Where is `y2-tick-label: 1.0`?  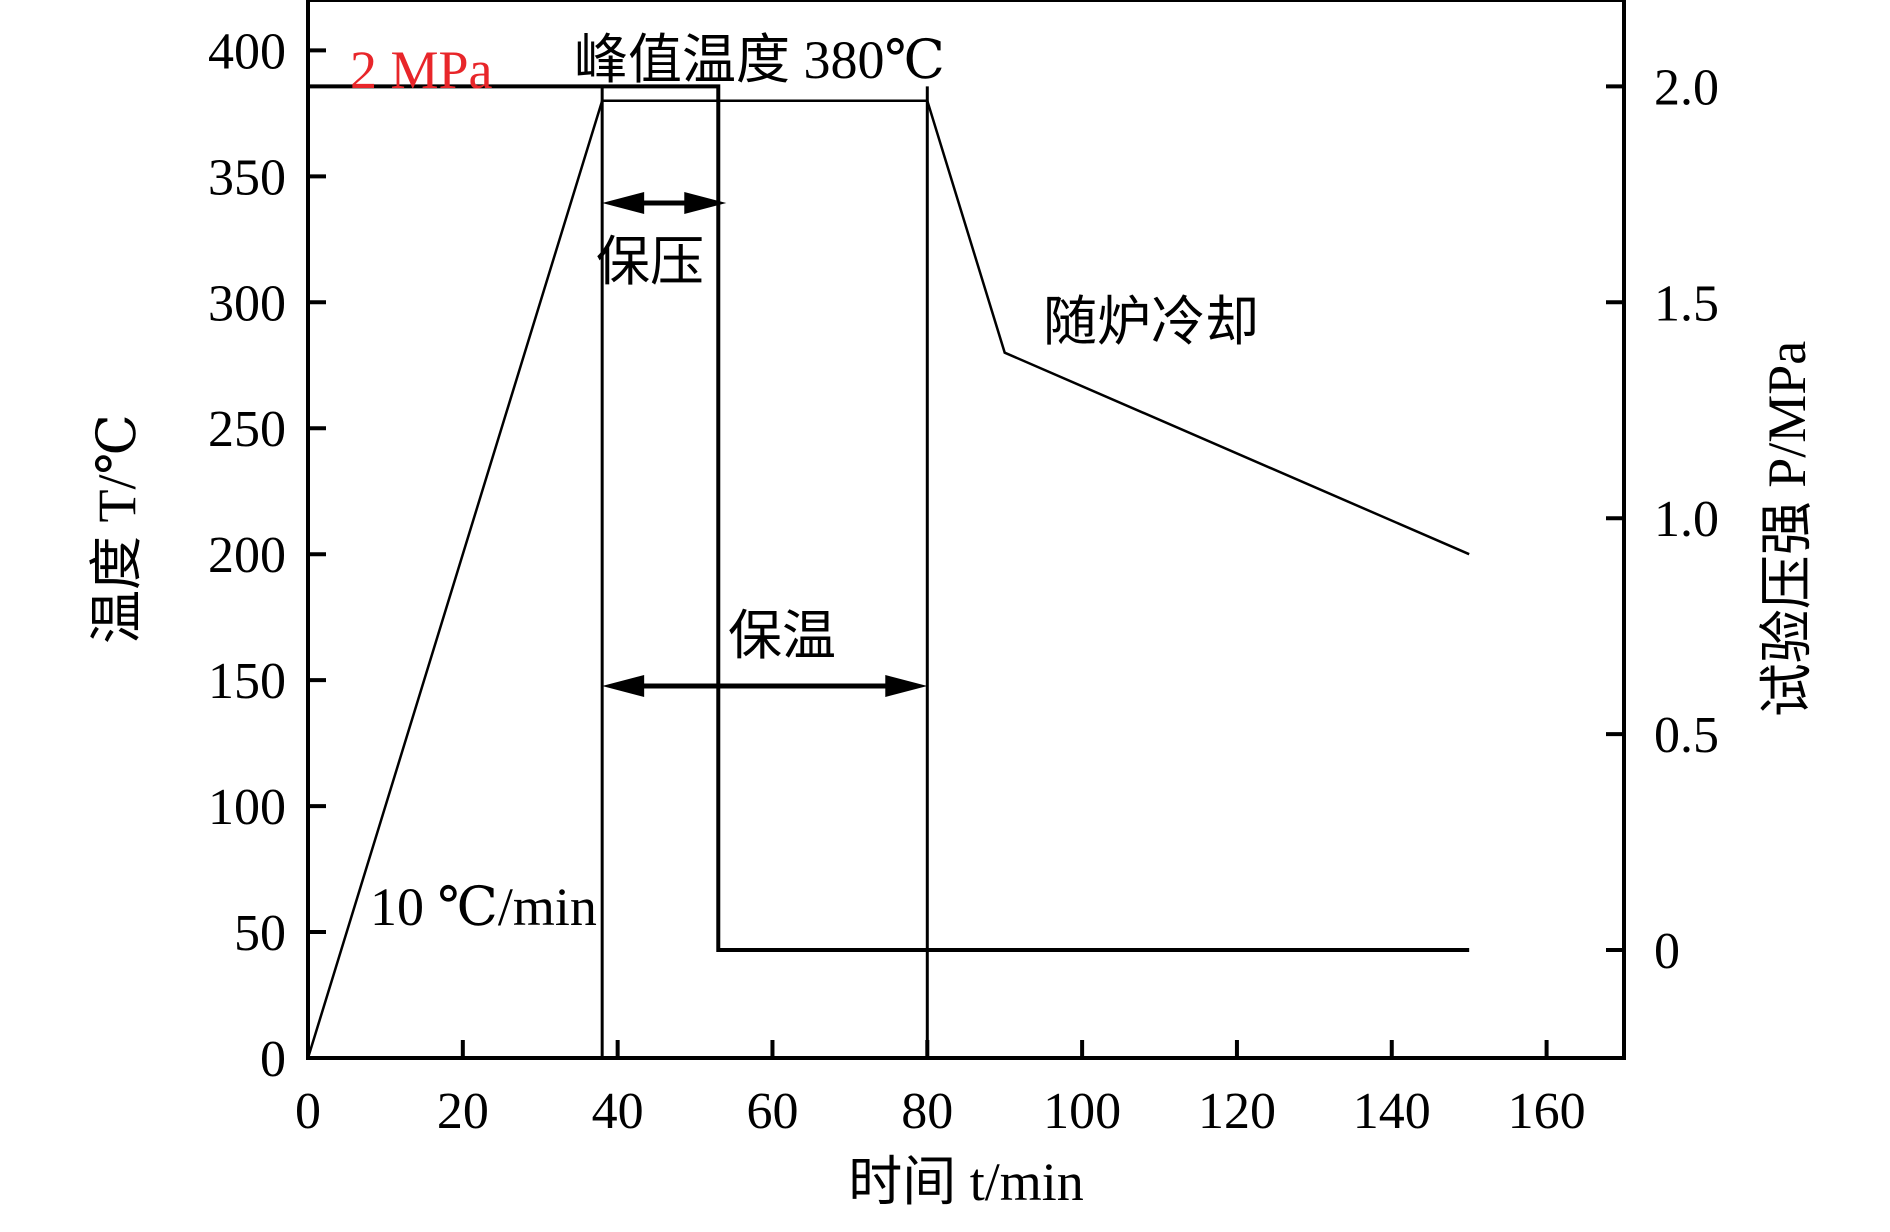 y2-tick-label: 1.0 is located at coordinates (1686, 519).